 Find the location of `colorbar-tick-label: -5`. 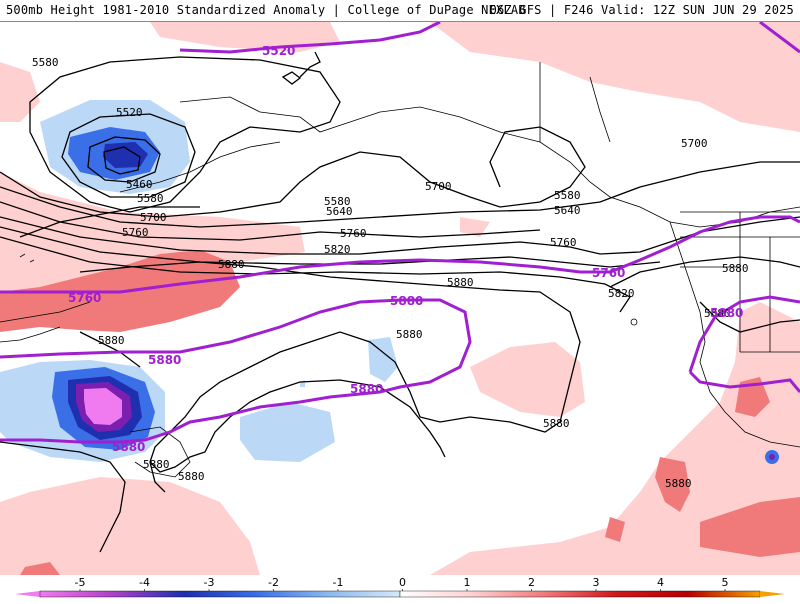

colorbar-tick-label: -5 is located at coordinates (80, 582).